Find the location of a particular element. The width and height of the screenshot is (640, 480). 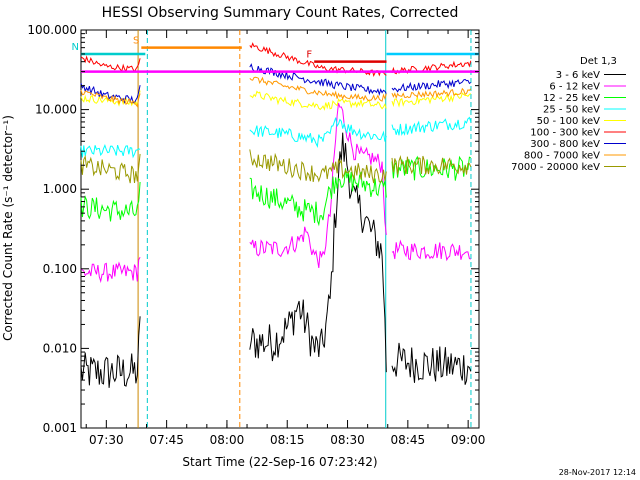

y-tick-label: 0.100 is located at coordinates (60, 269).